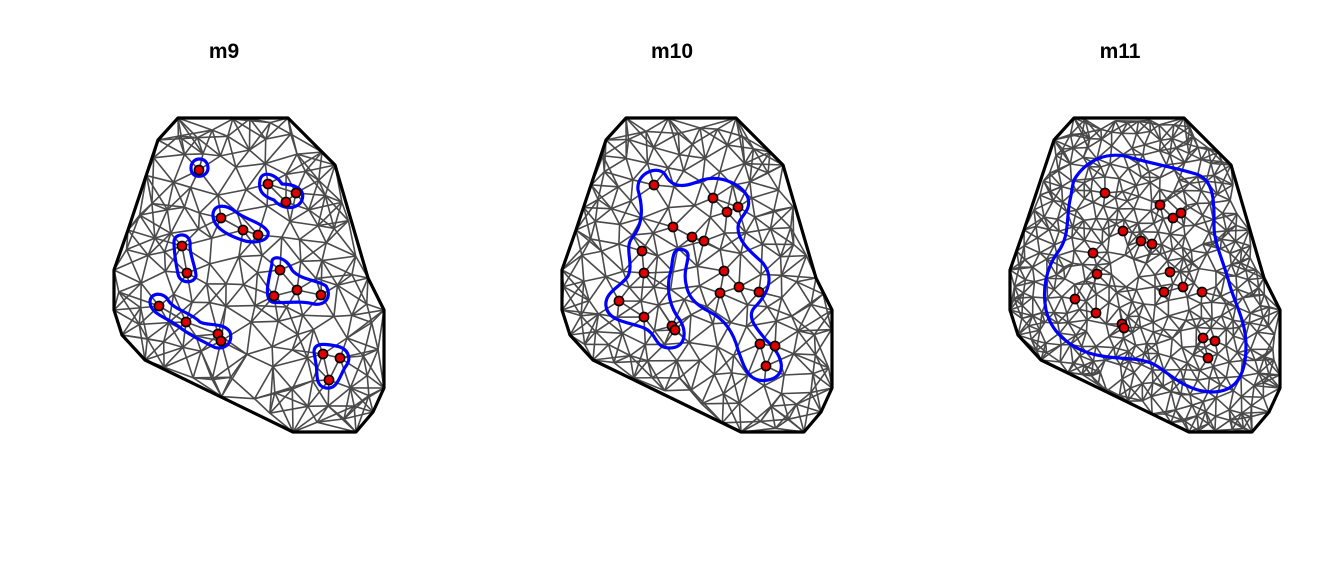 This screenshot has height=576, width=1344. I want to click on outer-boundary, so click(697, 275).